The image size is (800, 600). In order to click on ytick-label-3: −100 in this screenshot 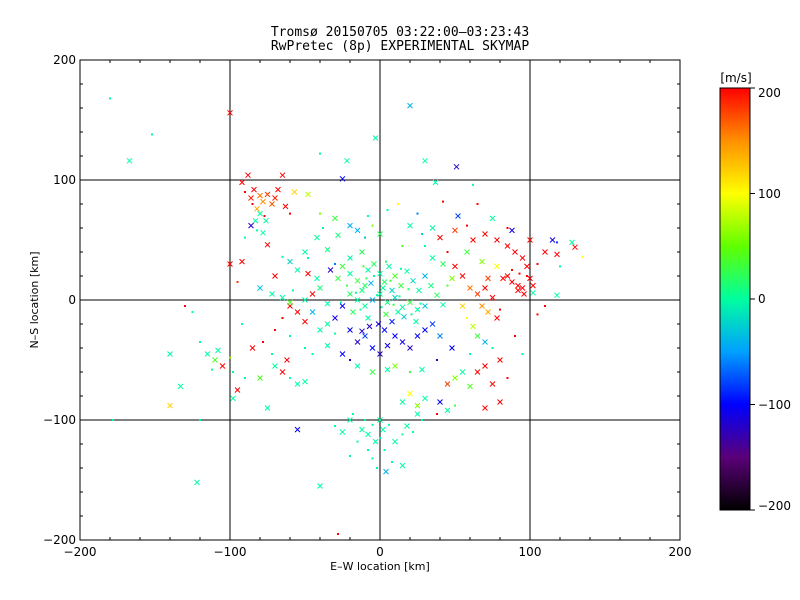, I will do `click(59, 420)`.